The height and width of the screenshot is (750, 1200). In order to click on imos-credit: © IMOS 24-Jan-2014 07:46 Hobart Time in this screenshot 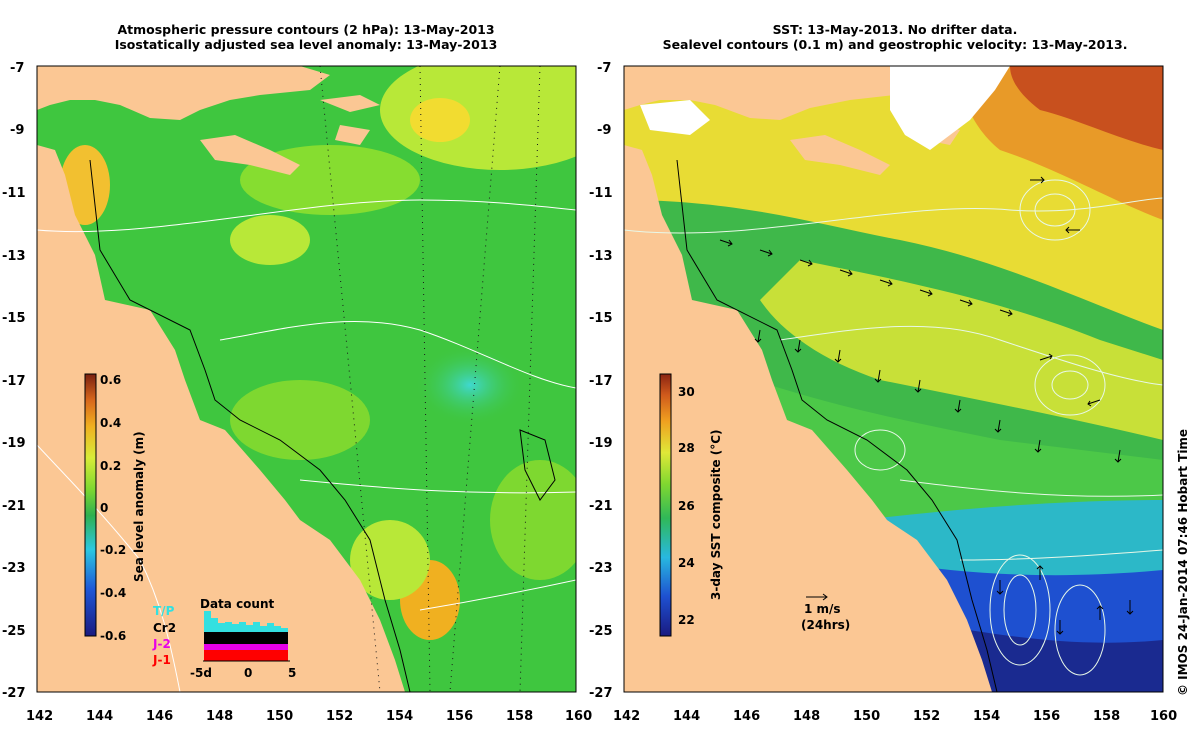, I will do `click(1183, 562)`.